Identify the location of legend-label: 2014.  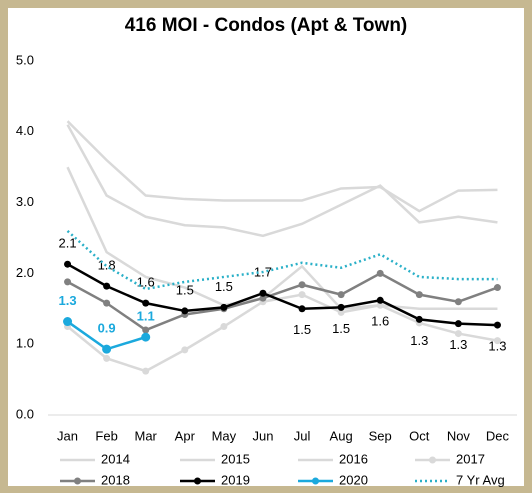
(115, 458).